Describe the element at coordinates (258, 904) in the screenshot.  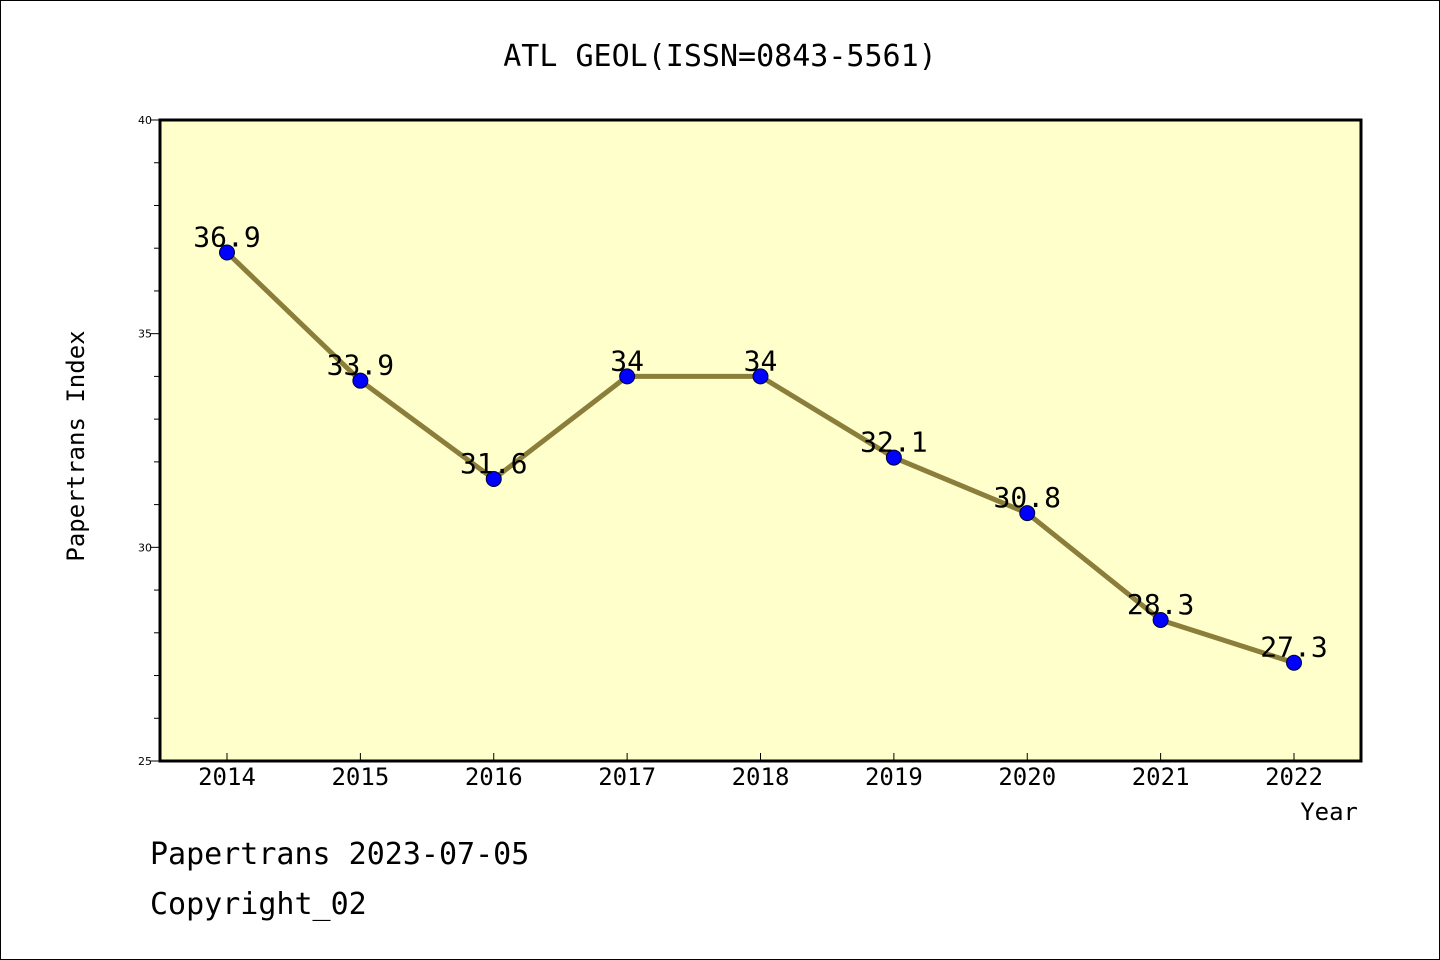
I see `footer-copyright-text: Copyright_02` at that location.